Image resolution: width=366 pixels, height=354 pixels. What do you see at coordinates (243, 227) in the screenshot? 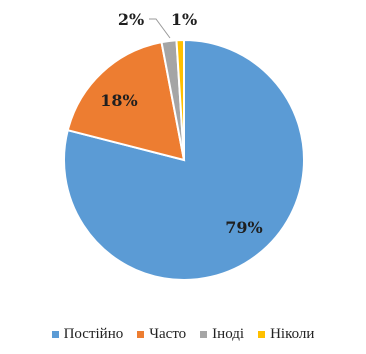
I see `data-label: 79%` at bounding box center [243, 227].